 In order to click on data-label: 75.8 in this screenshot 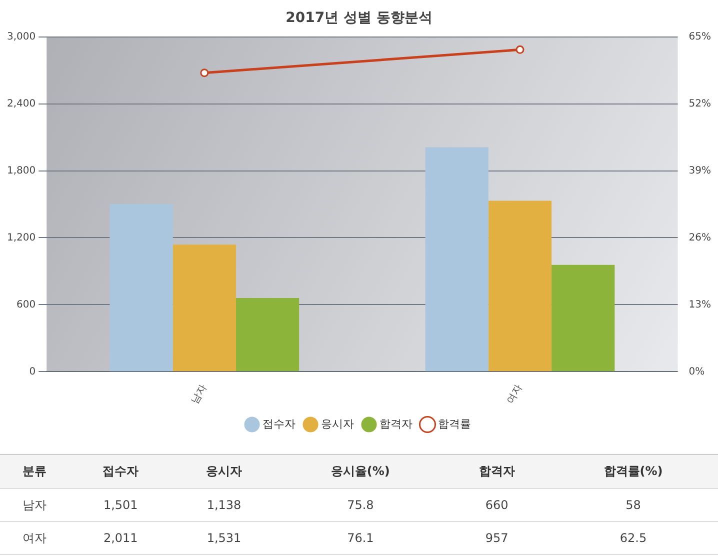, I will do `click(361, 505)`.